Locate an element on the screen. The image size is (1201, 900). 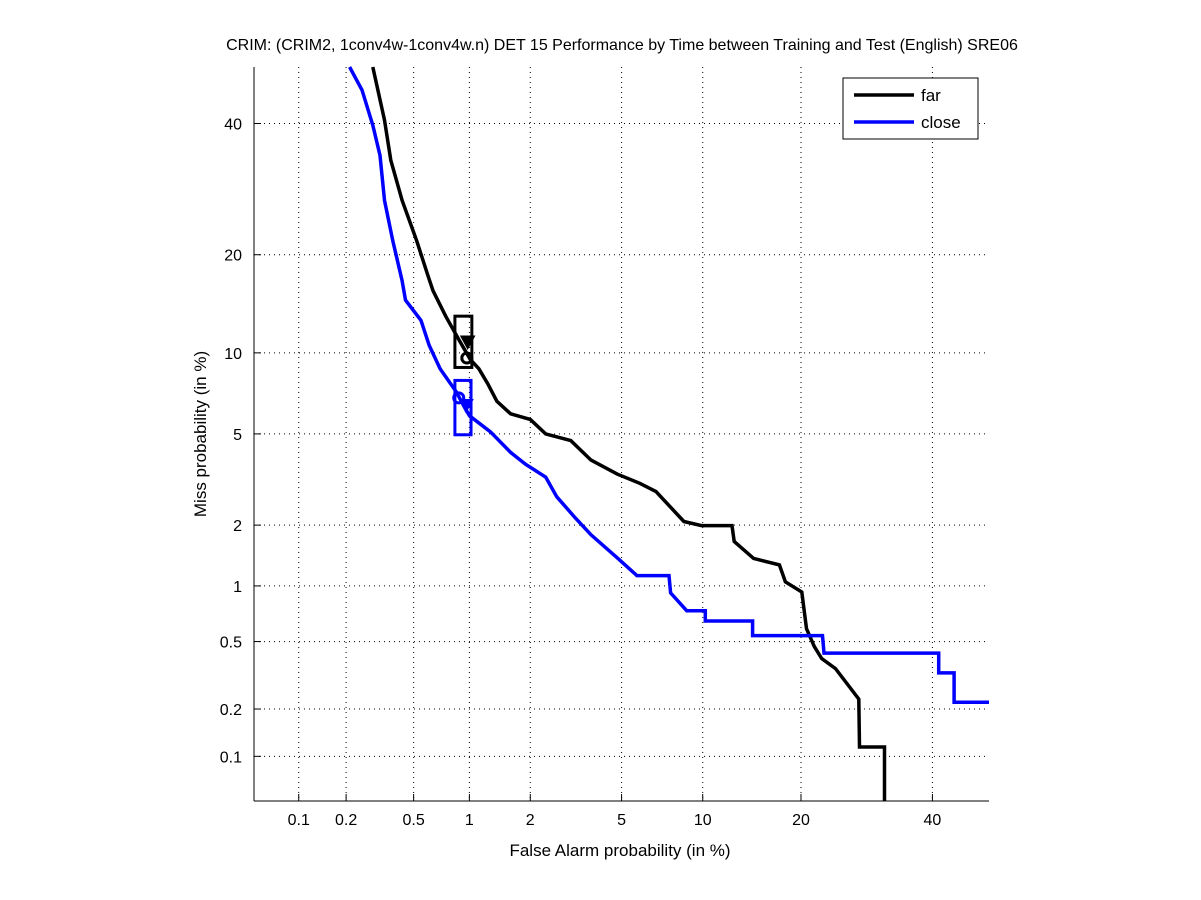
x-tick-label: 0.5 is located at coordinates (414, 820).